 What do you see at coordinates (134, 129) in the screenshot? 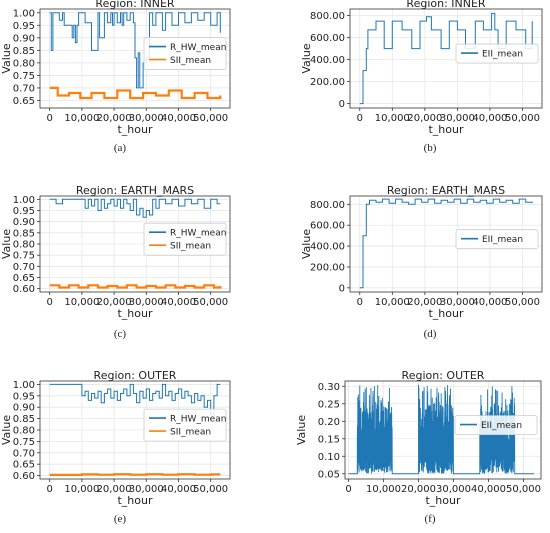
I see `panel-0-xlabel: t_hour` at bounding box center [134, 129].